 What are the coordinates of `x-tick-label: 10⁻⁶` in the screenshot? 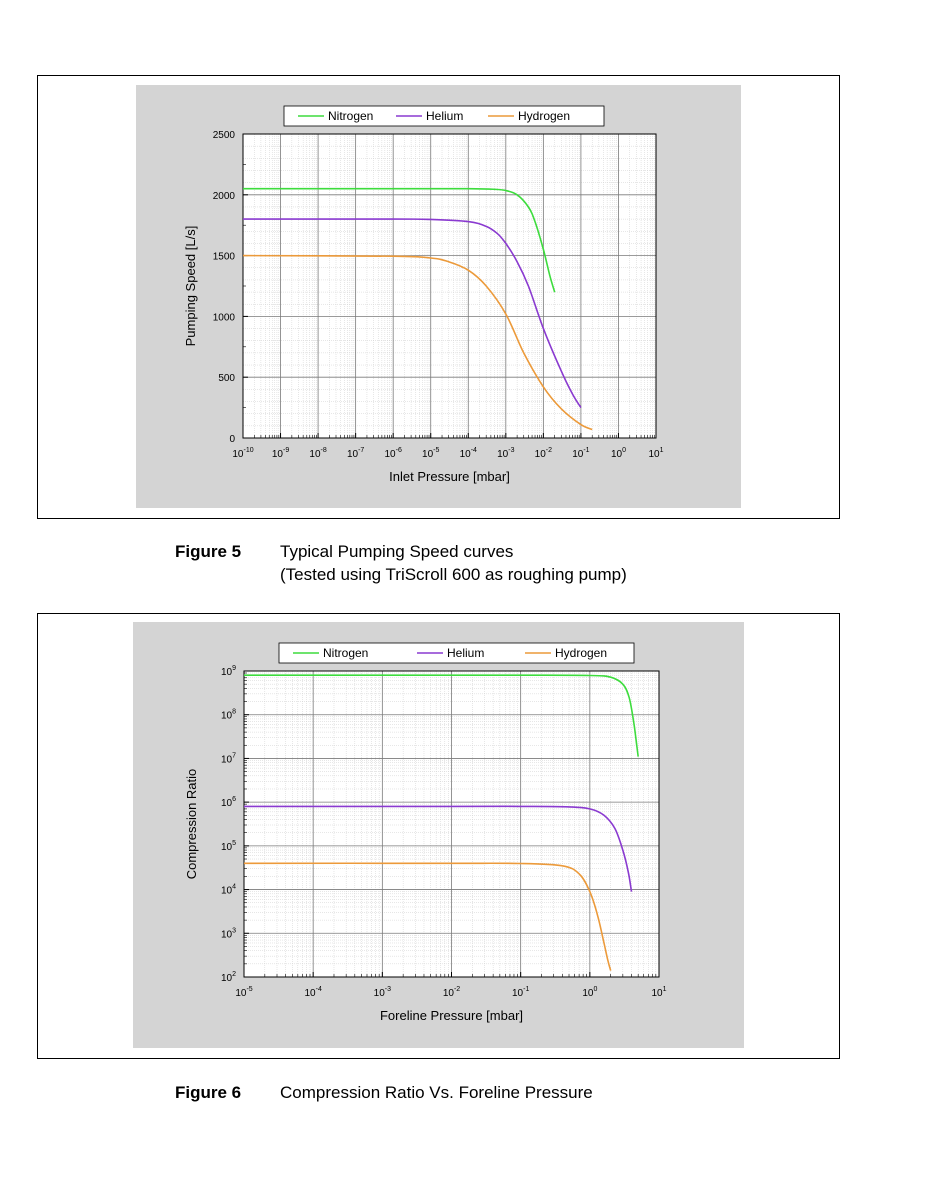 It's located at (393, 453).